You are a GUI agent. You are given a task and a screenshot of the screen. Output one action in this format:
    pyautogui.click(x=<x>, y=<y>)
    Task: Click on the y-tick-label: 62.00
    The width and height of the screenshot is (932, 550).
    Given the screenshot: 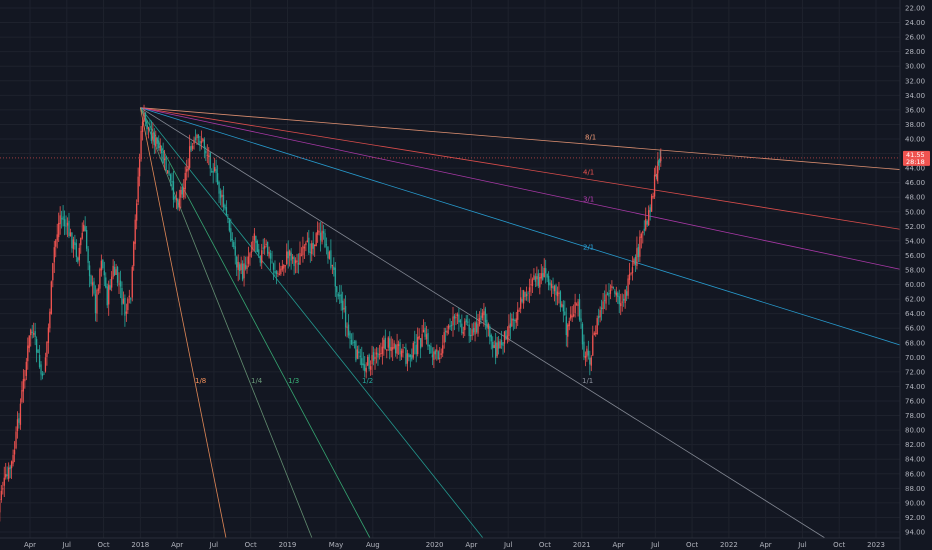 What is the action you would take?
    pyautogui.click(x=915, y=300)
    